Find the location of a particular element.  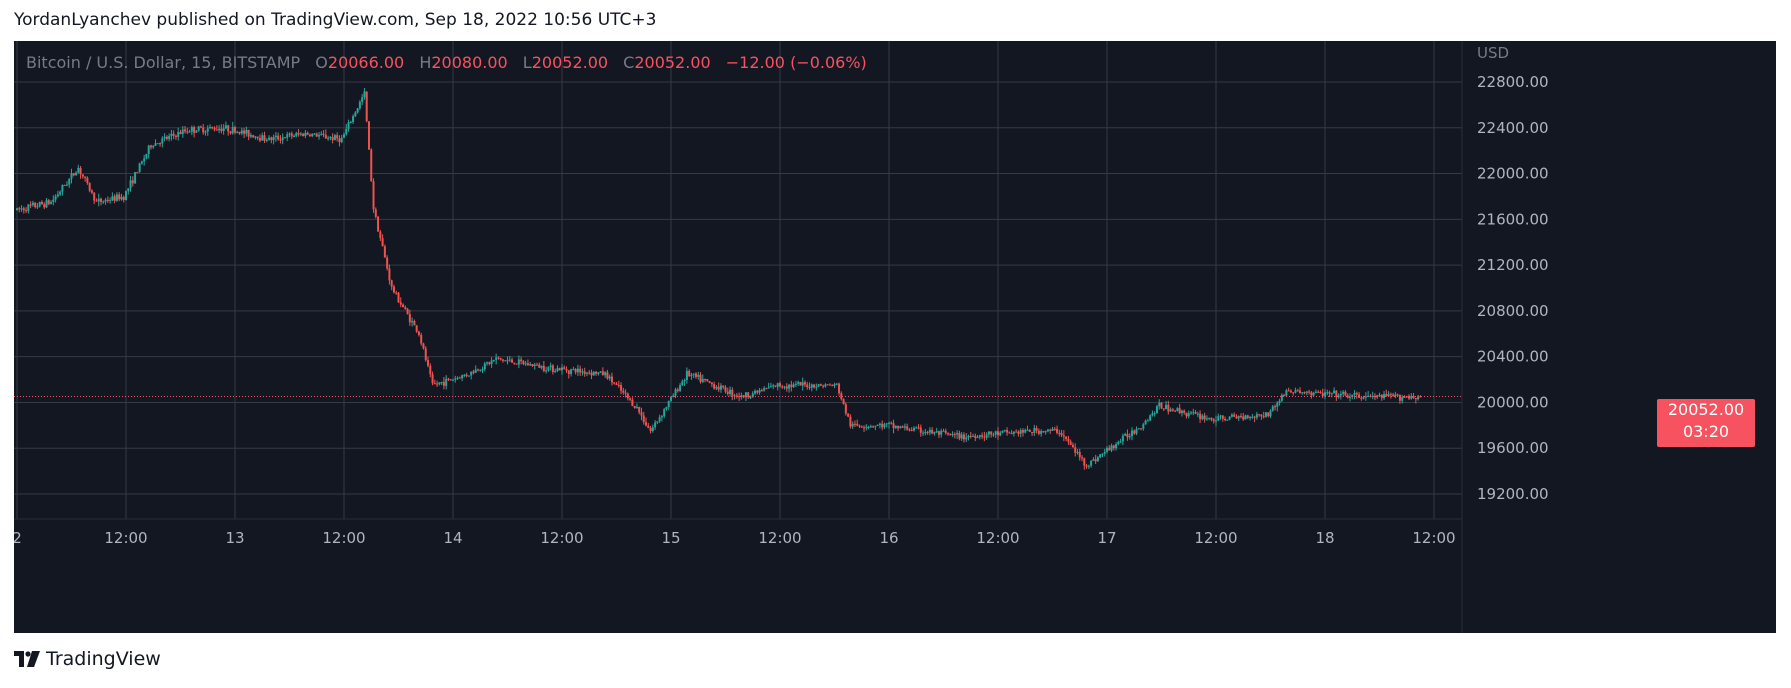

price-tick-label: 19200.00 is located at coordinates (1513, 494).